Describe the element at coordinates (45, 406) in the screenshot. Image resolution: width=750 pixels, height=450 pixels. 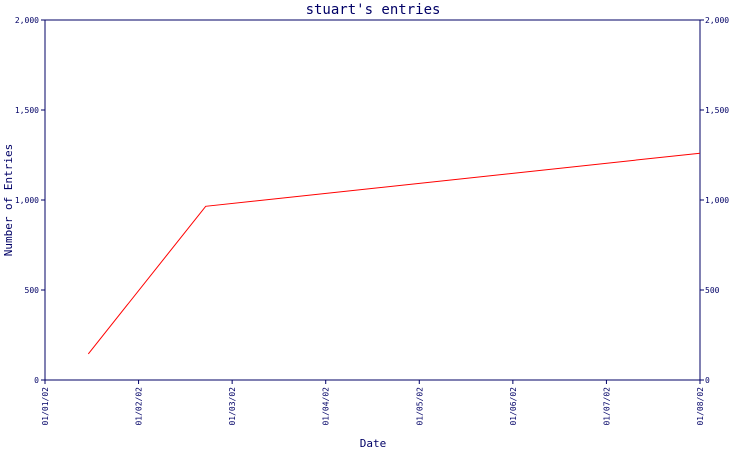
I see `x-tick-label: 01/01/02` at that location.